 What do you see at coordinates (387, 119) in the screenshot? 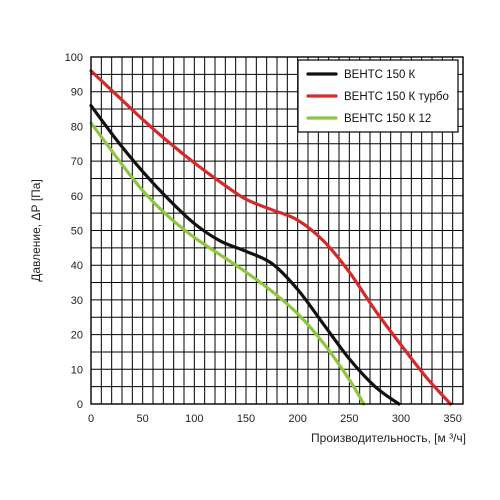
I see `legend-label-3: ВЕНТС 150 К 12` at bounding box center [387, 119].